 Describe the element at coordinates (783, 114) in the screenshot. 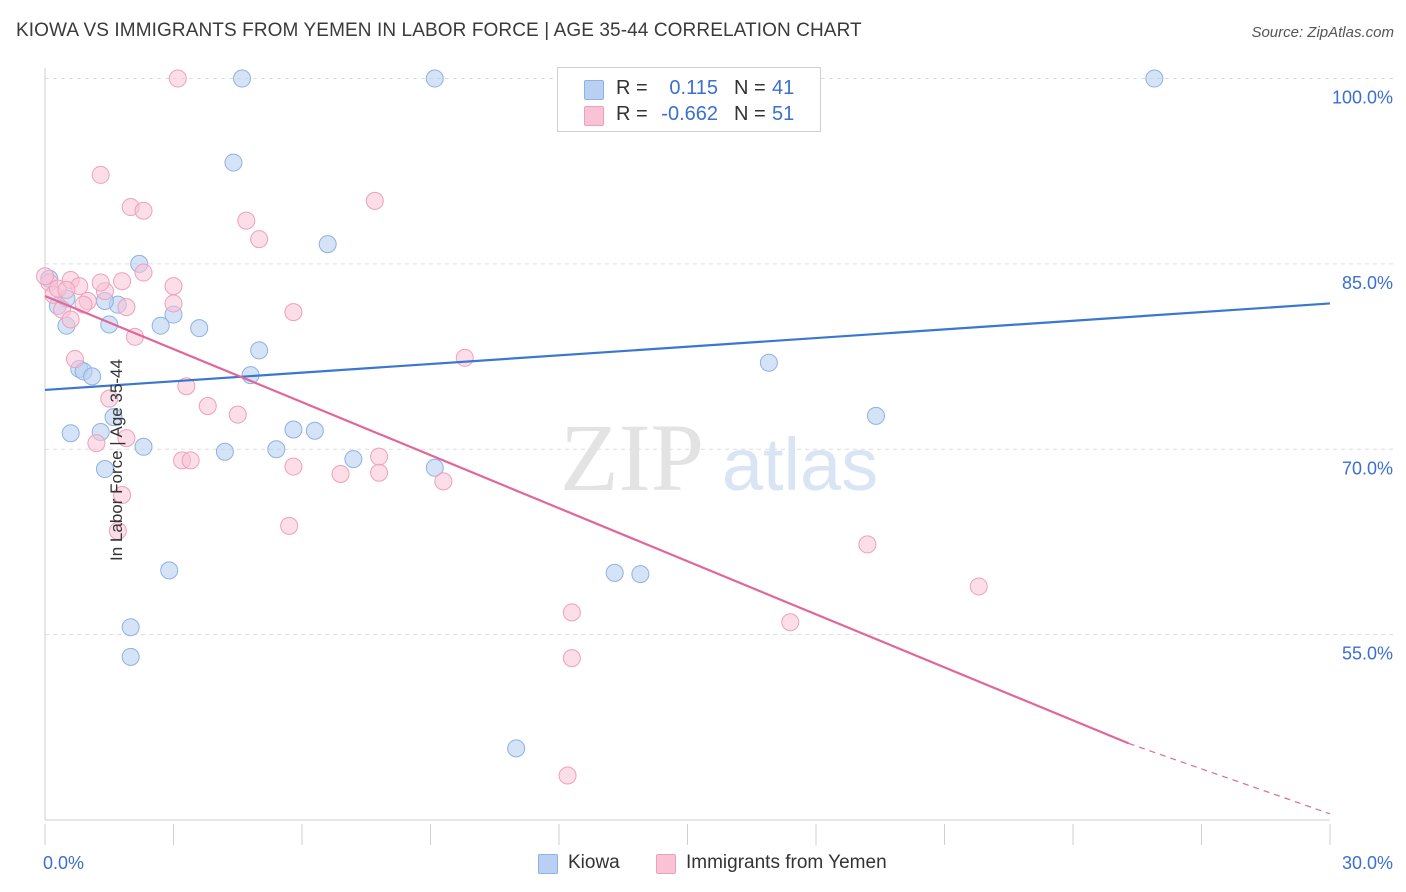

I see `legend-n-value: 51` at that location.